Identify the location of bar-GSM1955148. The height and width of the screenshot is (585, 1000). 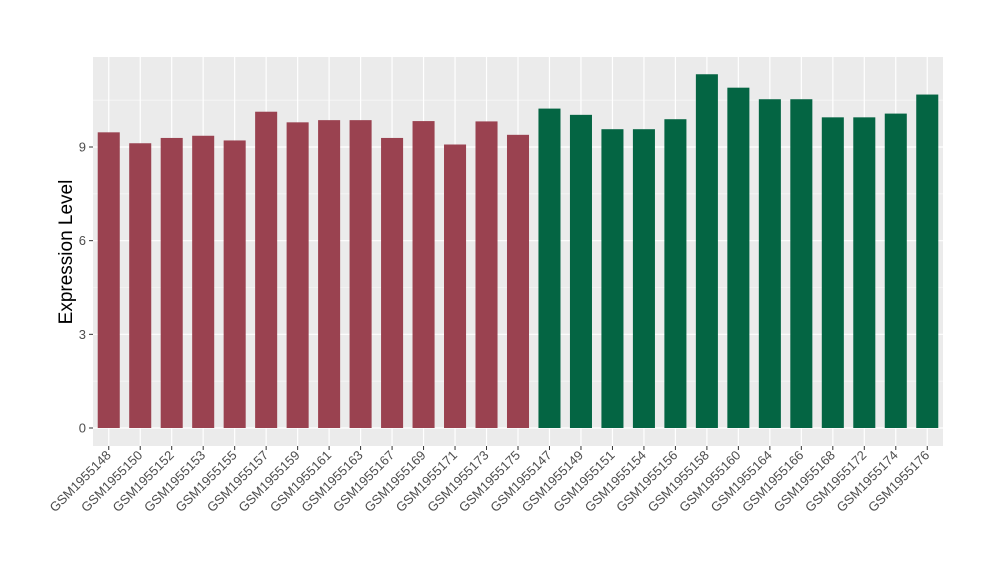
(108, 280).